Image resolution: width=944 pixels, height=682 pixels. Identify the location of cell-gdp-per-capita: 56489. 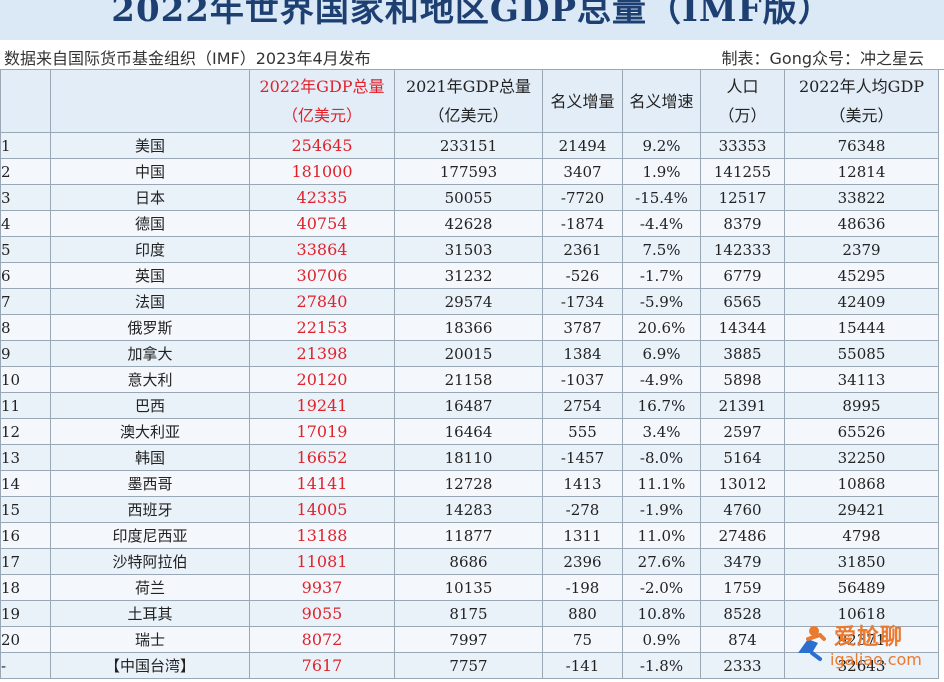
(861, 587).